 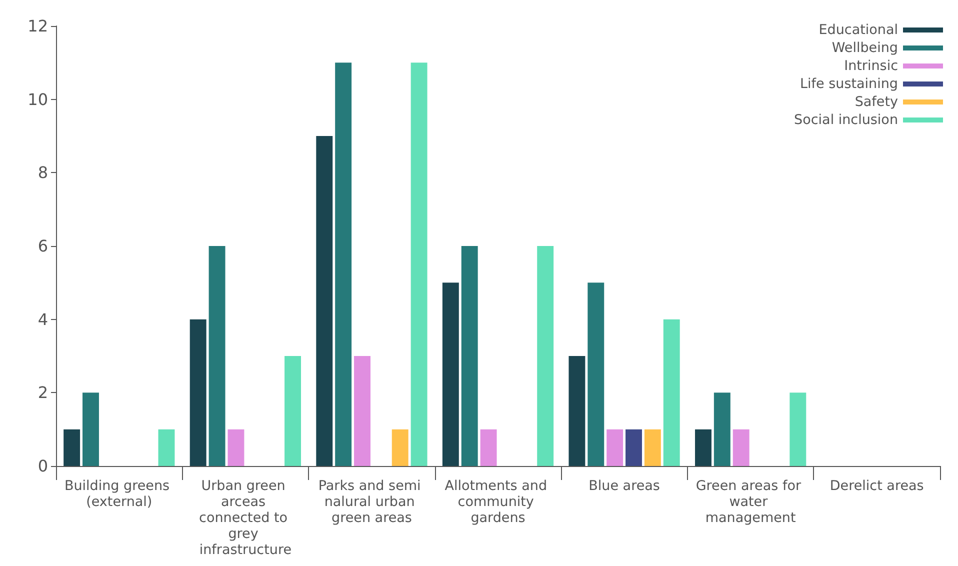 What do you see at coordinates (865, 48) in the screenshot?
I see `legend-label: Wellbeing` at bounding box center [865, 48].